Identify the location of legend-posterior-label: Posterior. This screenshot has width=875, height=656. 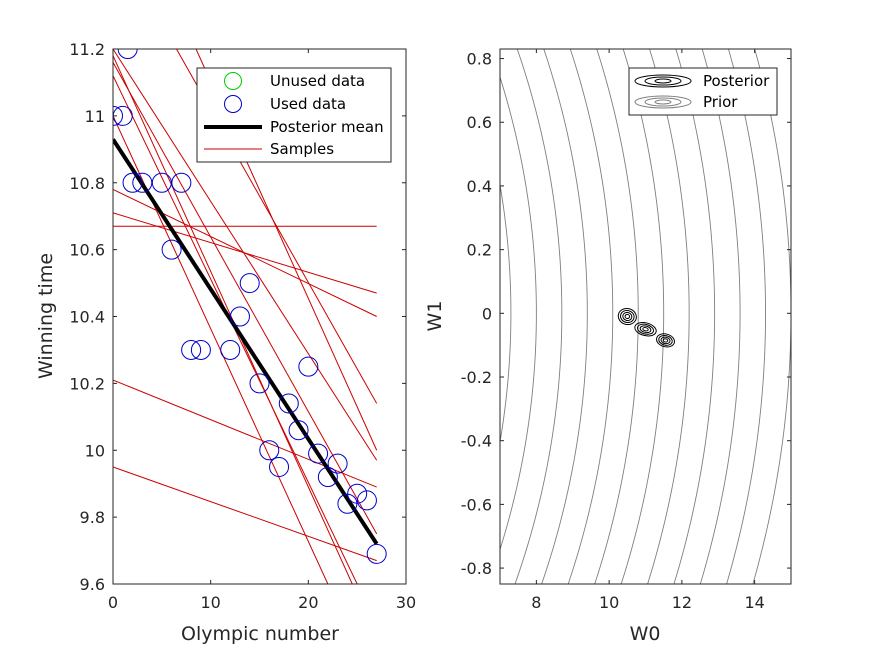
(736, 81).